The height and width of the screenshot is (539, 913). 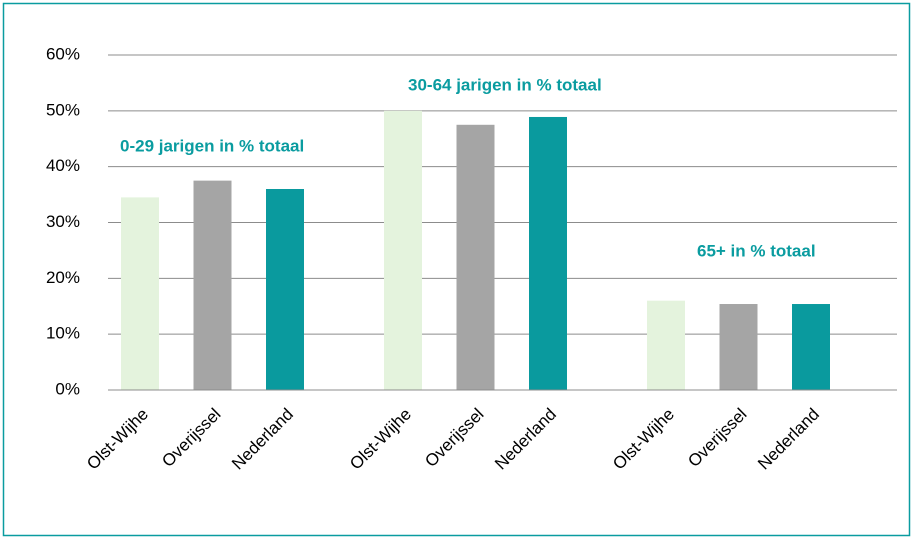 What do you see at coordinates (756, 250) in the screenshot?
I see `group-label: 65+ in % totaal` at bounding box center [756, 250].